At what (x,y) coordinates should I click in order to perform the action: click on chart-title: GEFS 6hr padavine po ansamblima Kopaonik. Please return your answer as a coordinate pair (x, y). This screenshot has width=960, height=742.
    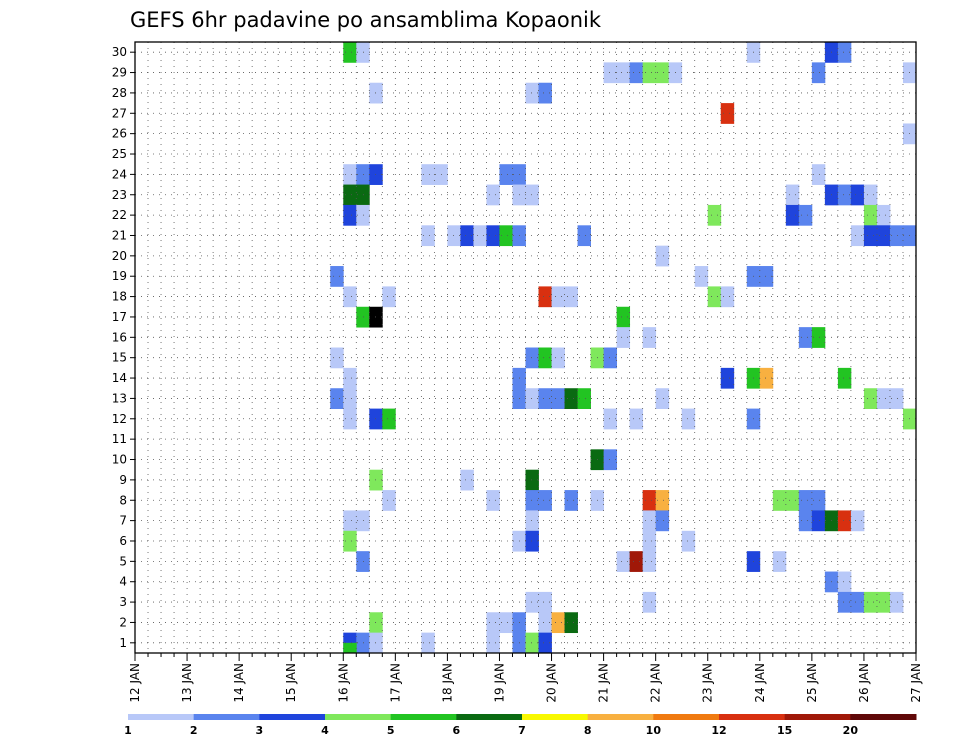
    Looking at the image, I should click on (366, 20).